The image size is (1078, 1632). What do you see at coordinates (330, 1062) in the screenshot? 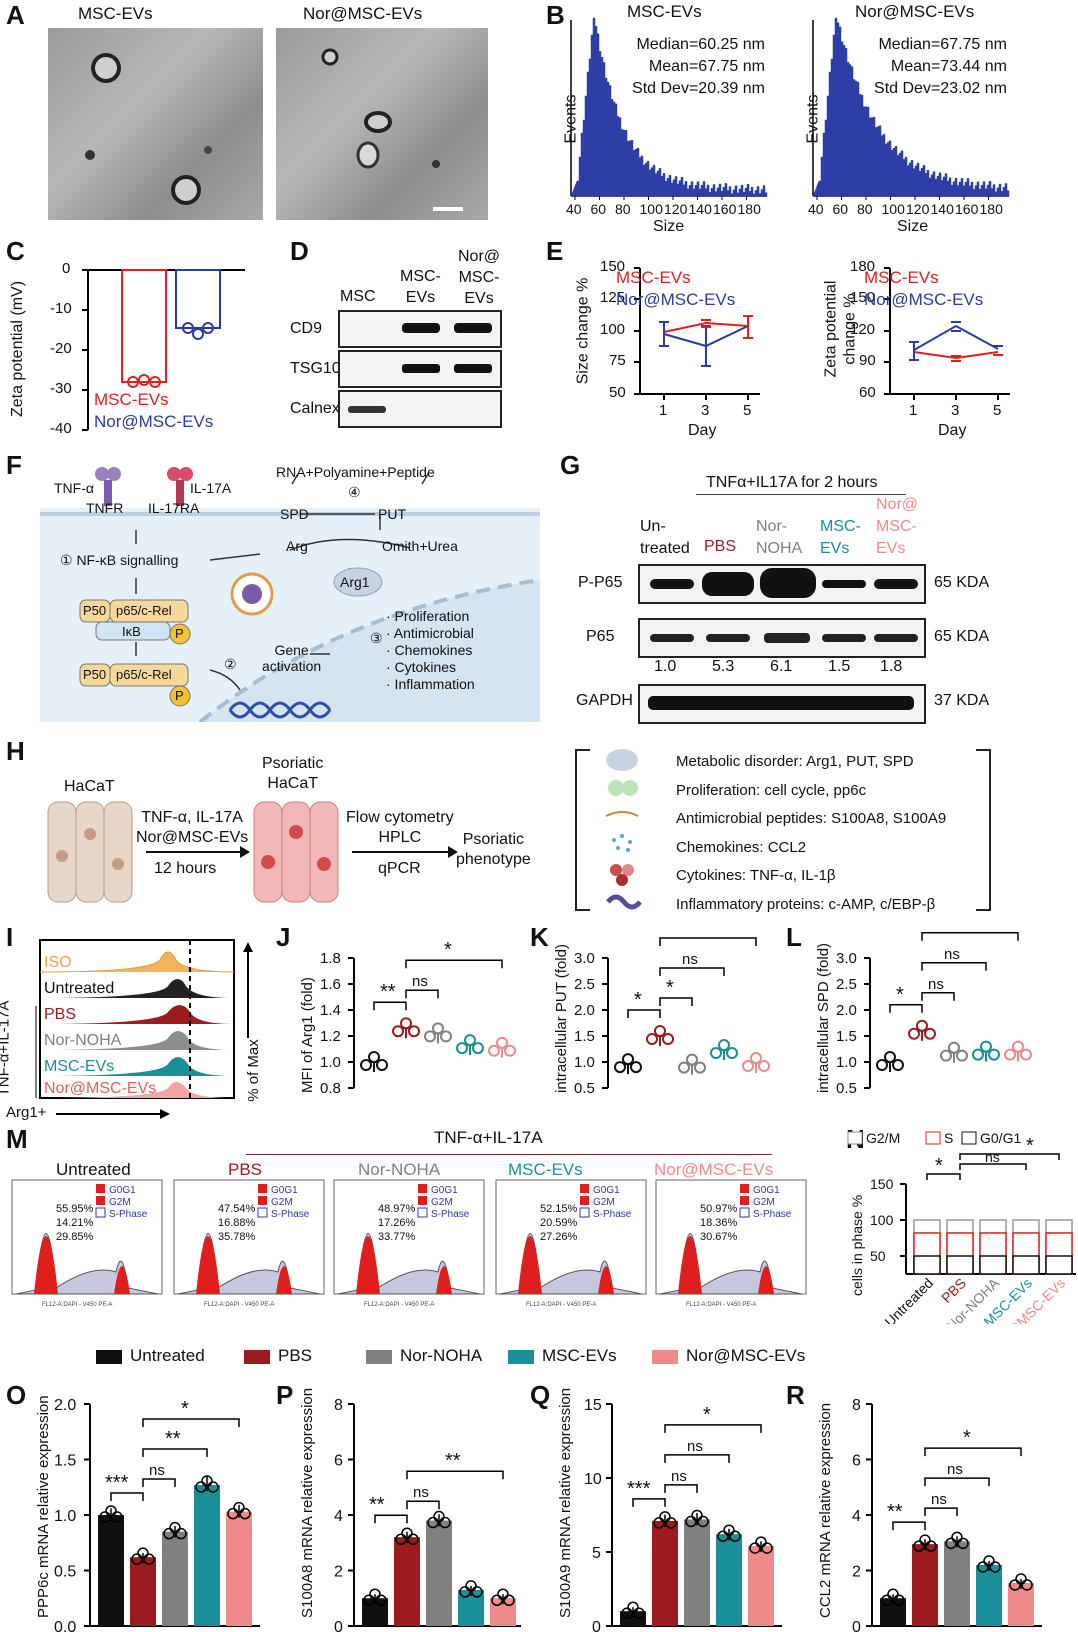
I see `y-tick-label: 1.0` at bounding box center [330, 1062].